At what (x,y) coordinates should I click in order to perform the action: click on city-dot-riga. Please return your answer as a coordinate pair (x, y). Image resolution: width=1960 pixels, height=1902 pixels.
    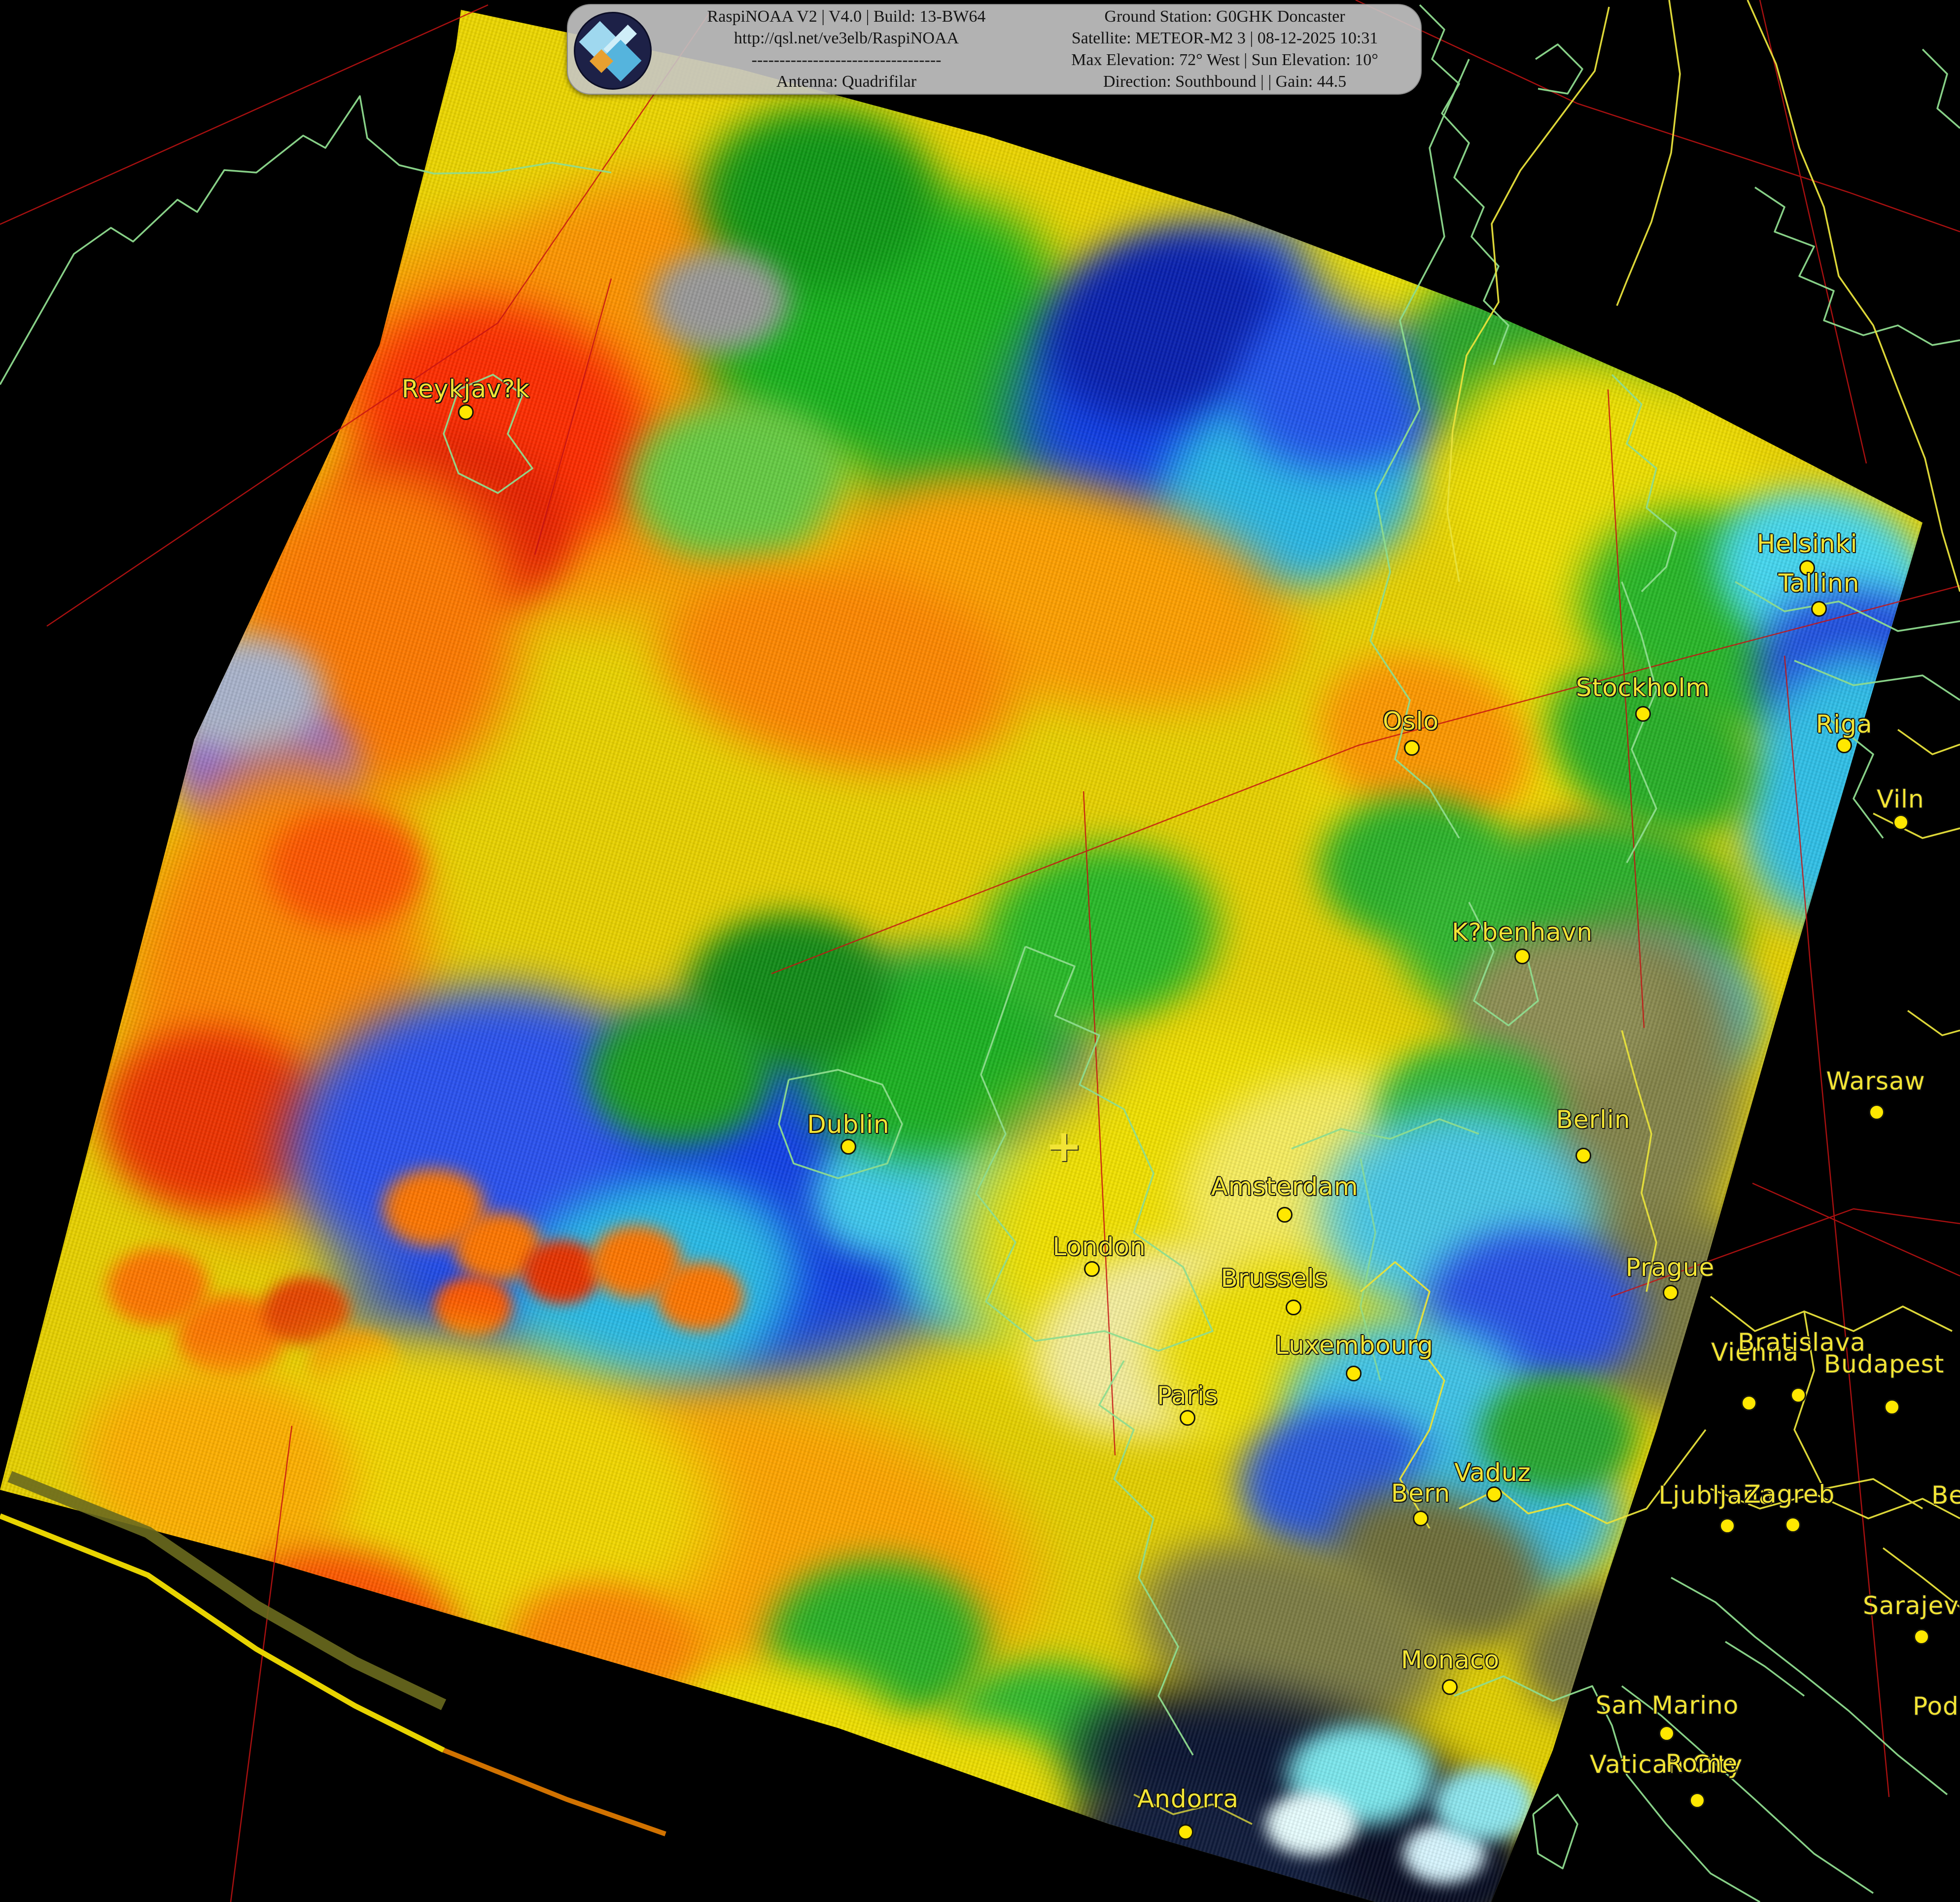
    Looking at the image, I should click on (1844, 745).